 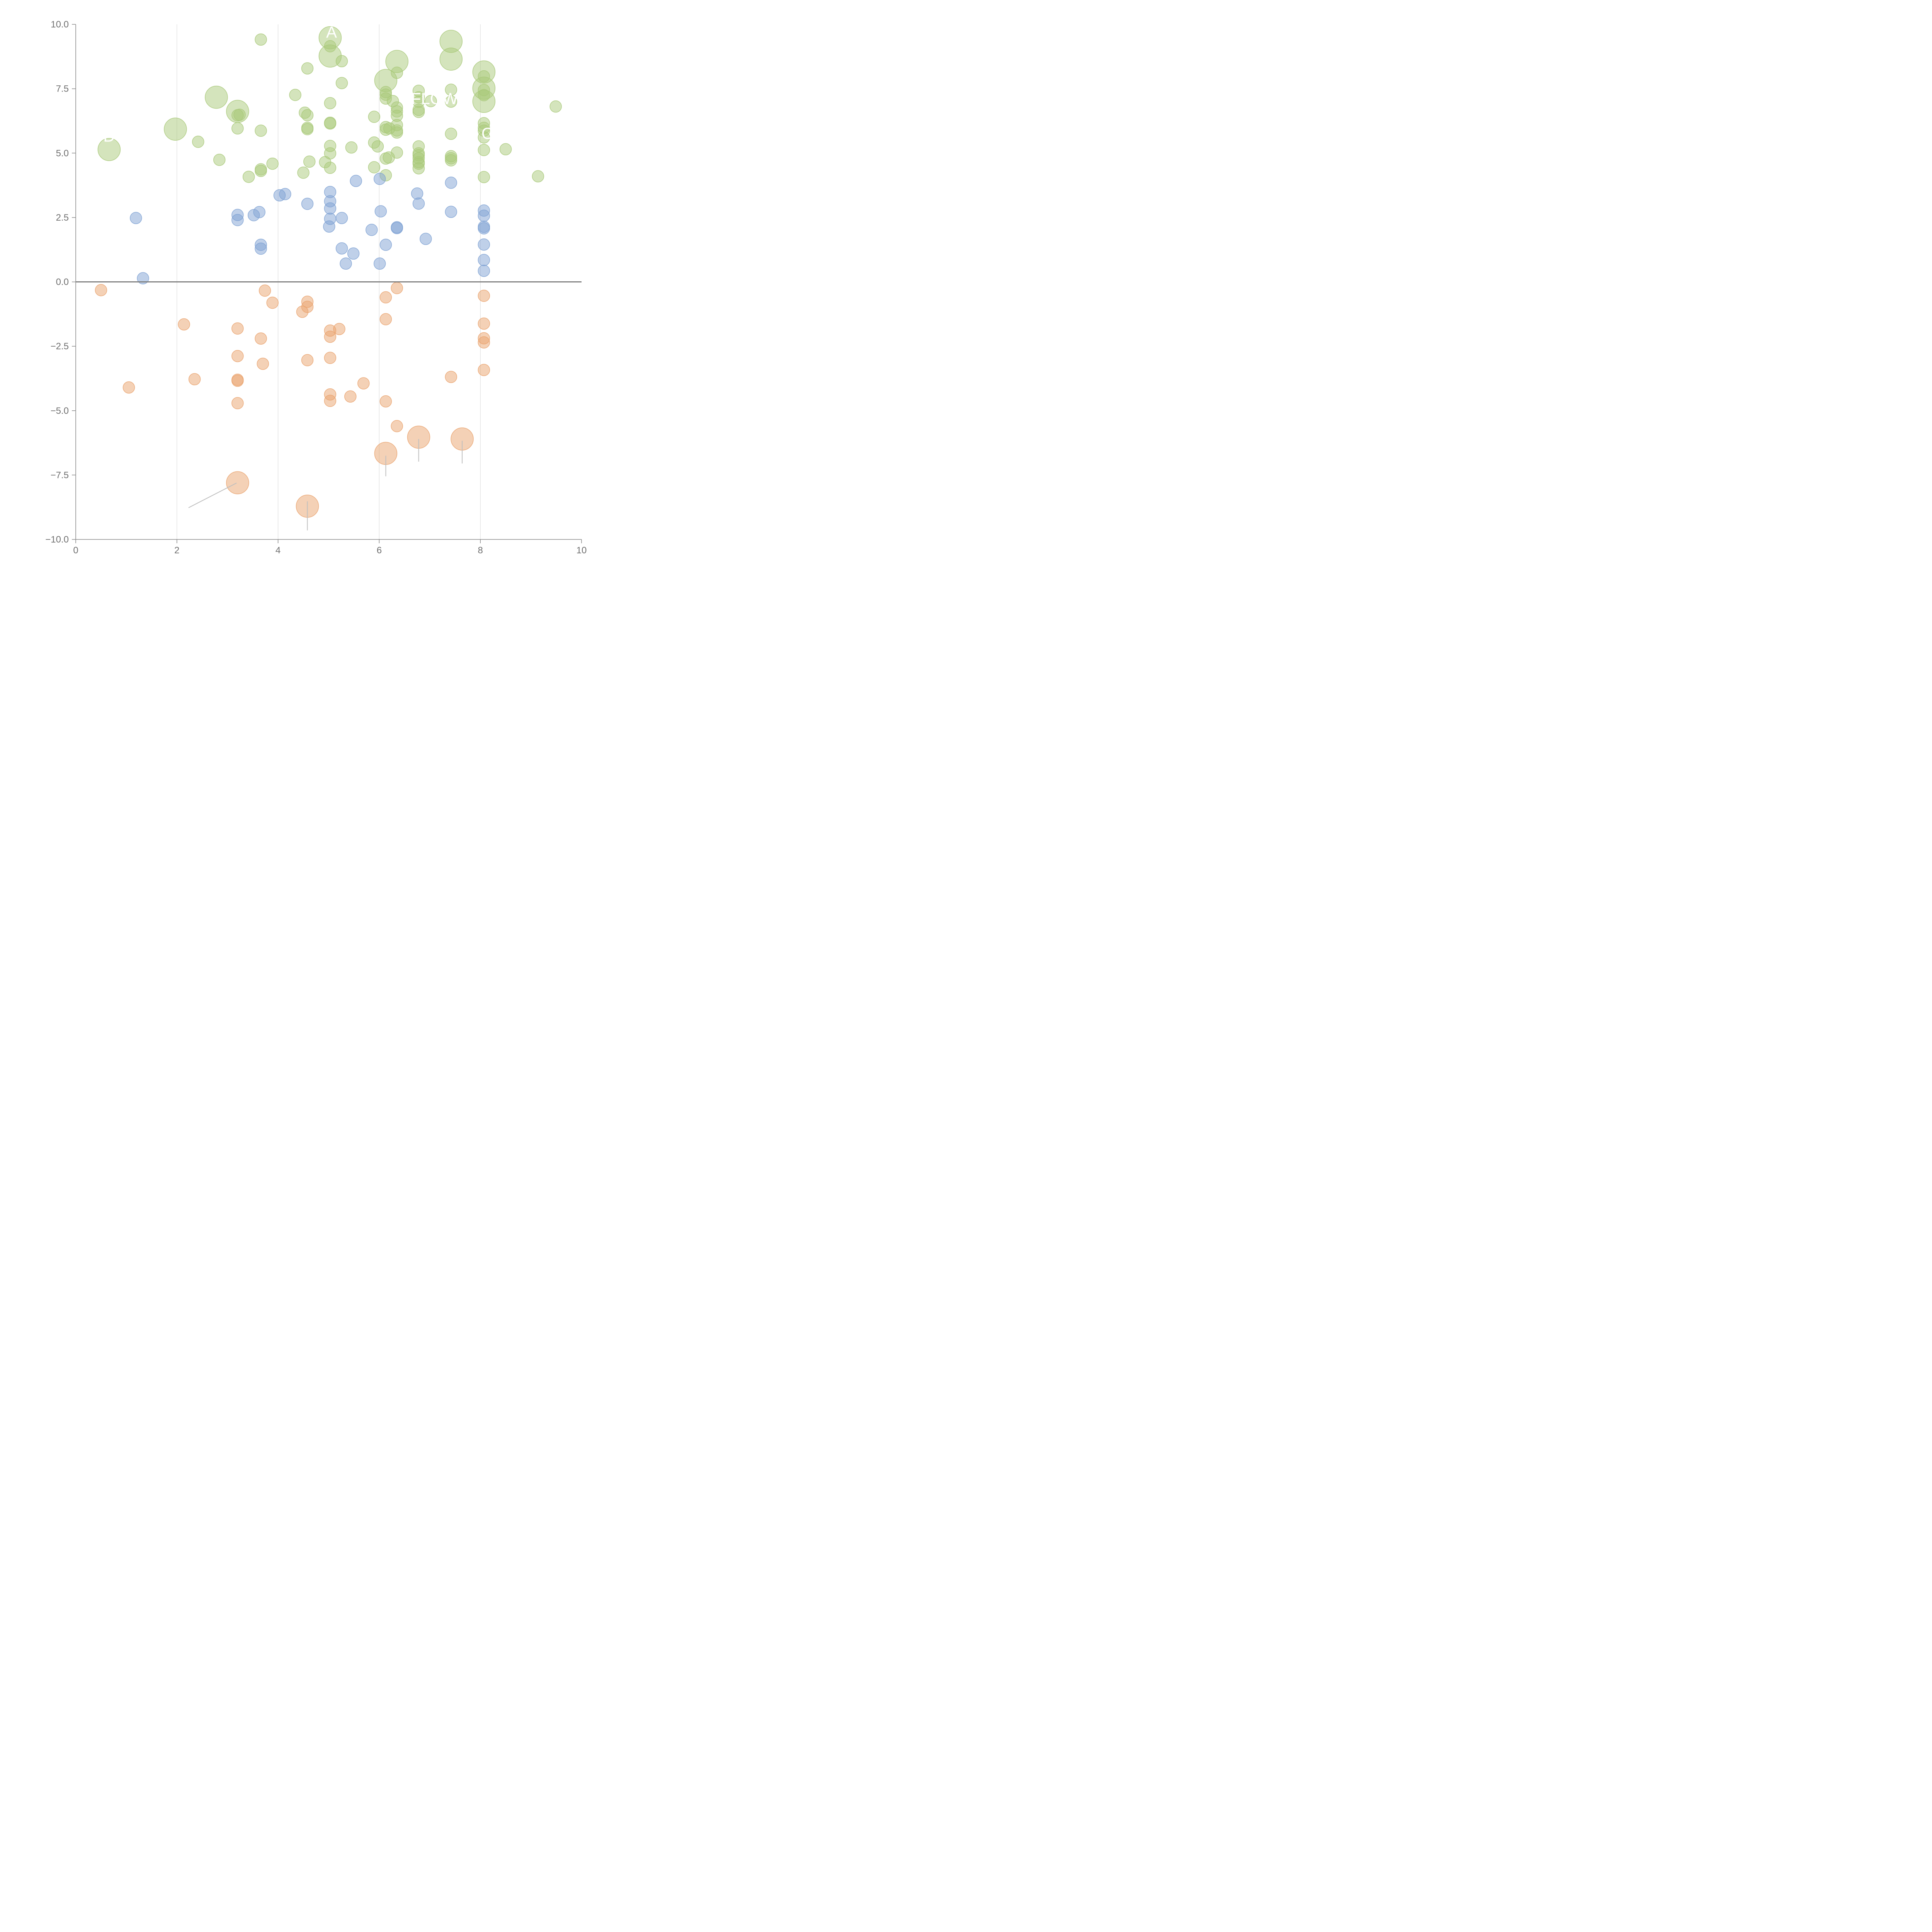 What do you see at coordinates (310, 228) in the screenshot?
I see `series-blue` at bounding box center [310, 228].